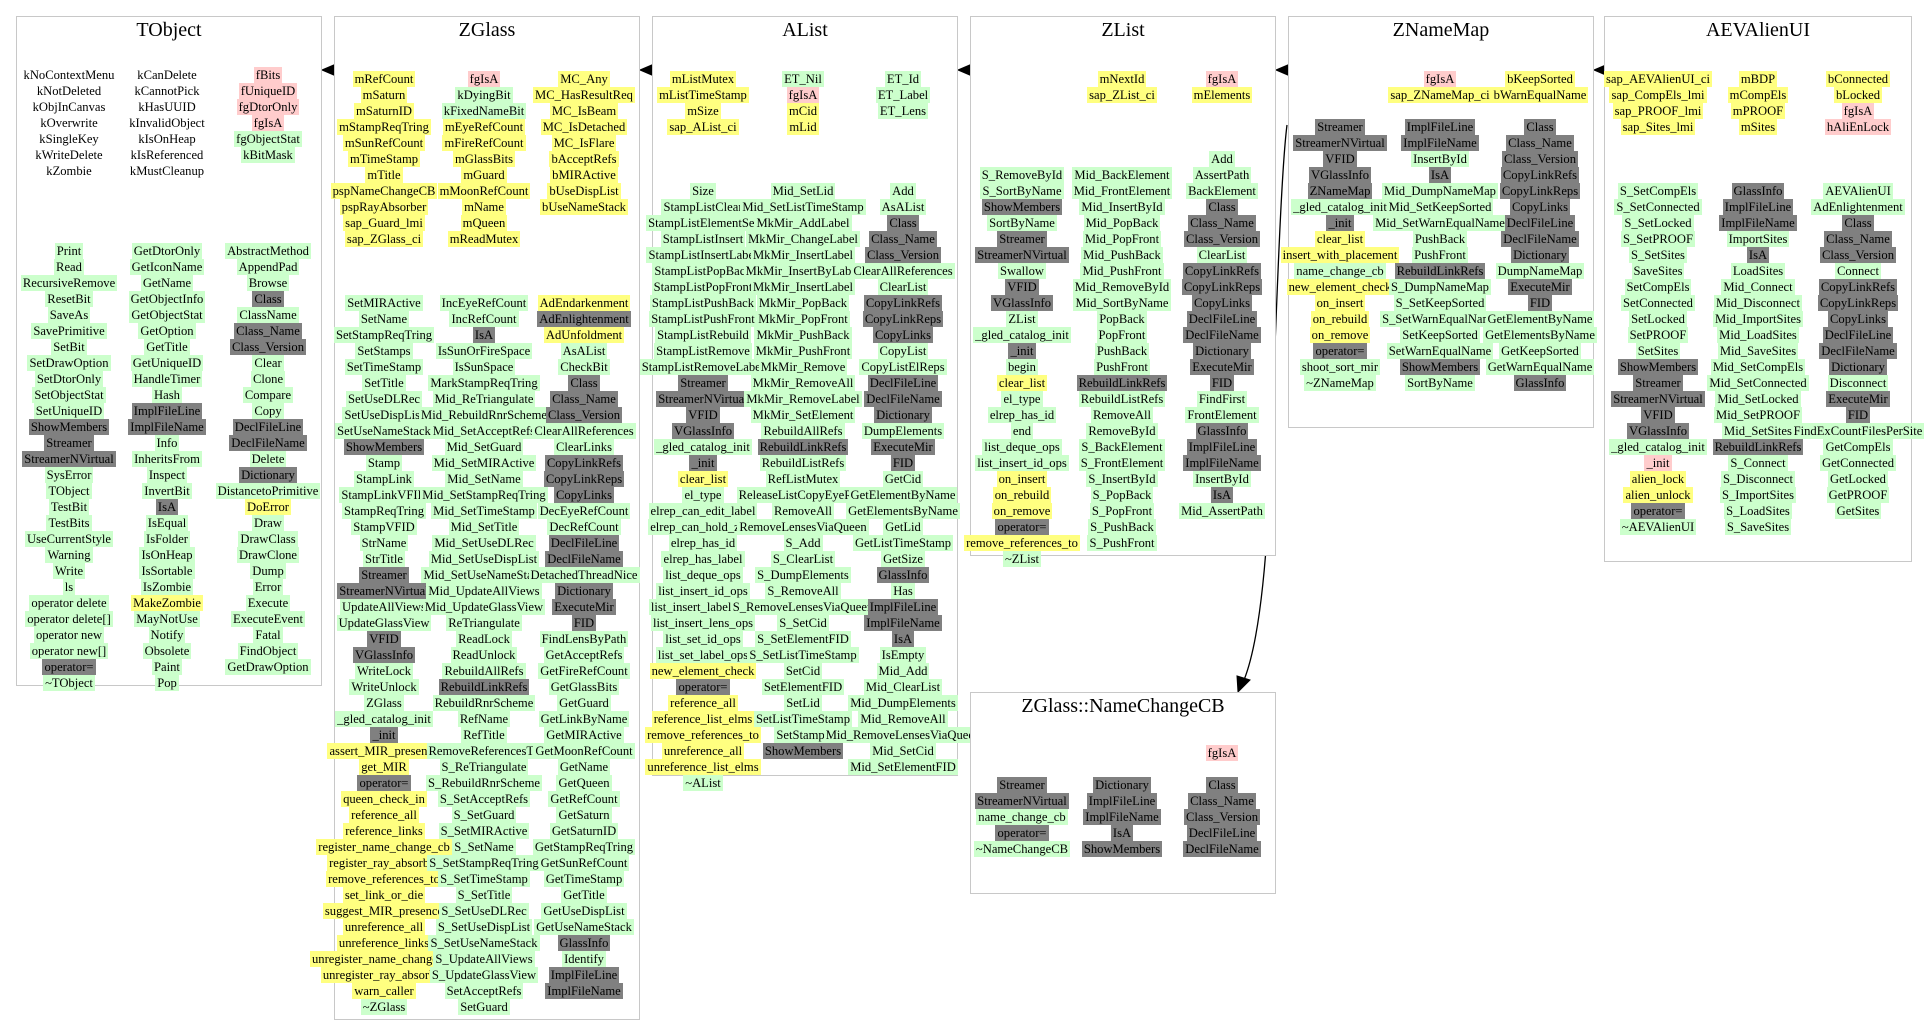  I want to click on member-item: InsertById, so click(1222, 479).